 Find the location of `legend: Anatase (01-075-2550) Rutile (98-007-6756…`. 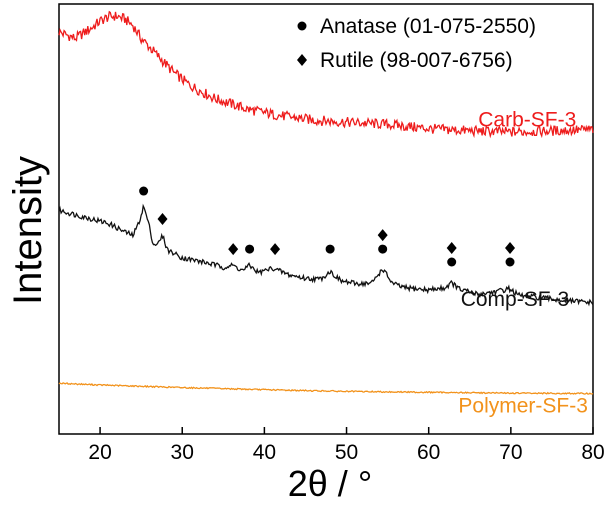

legend: Anatase (01-075-2550) Rutile (98-007-6756… is located at coordinates (416, 43).